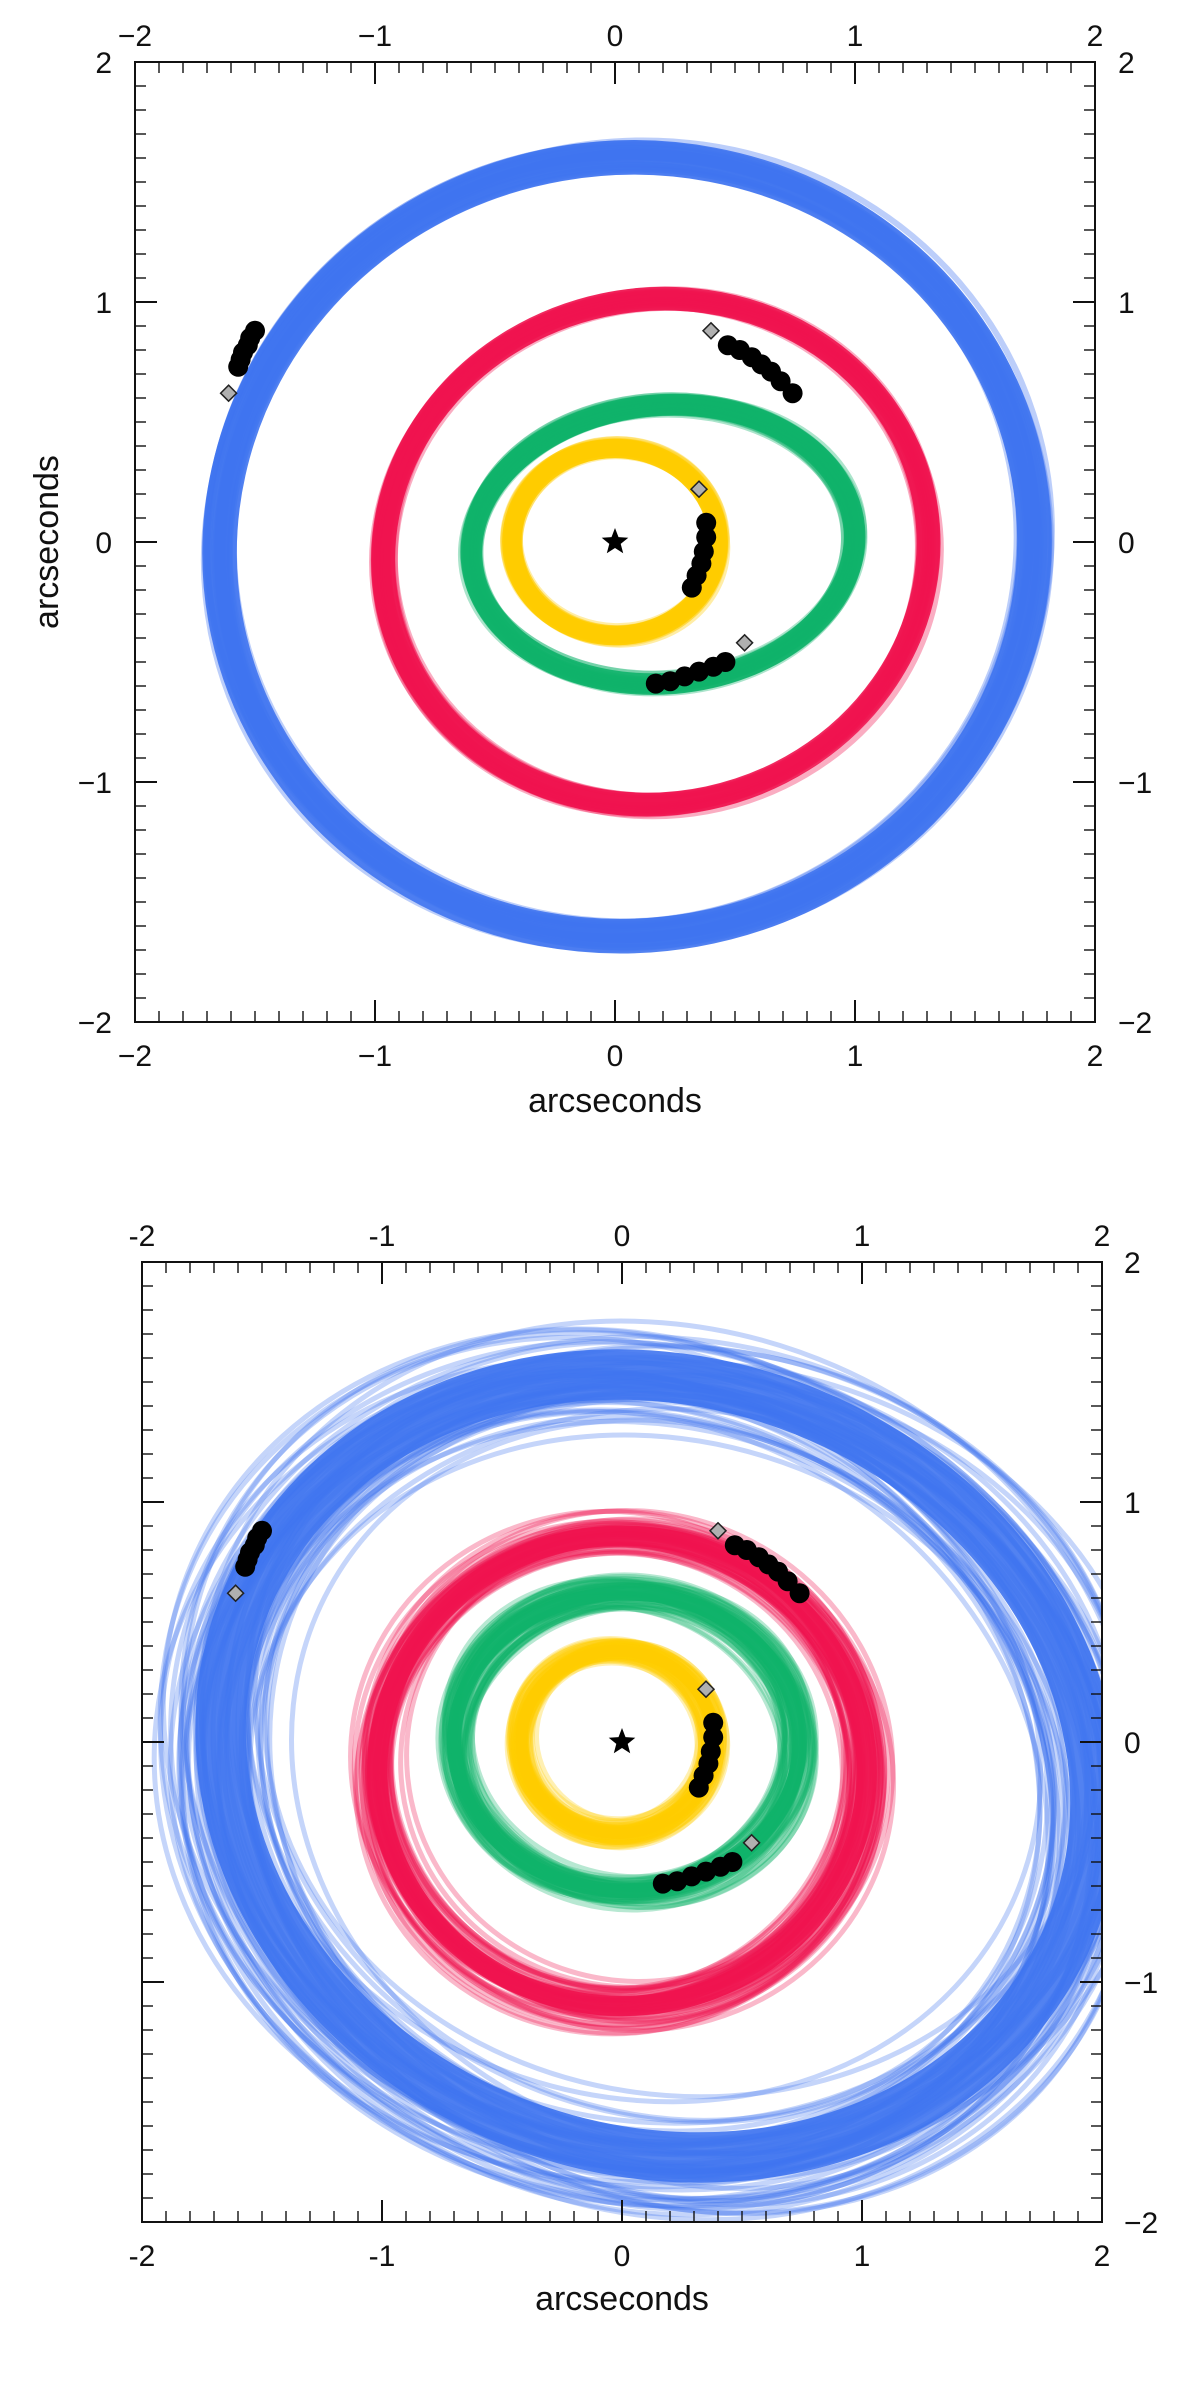  Describe the element at coordinates (382, 2256) in the screenshot. I see `x-tick-label: -1` at that location.